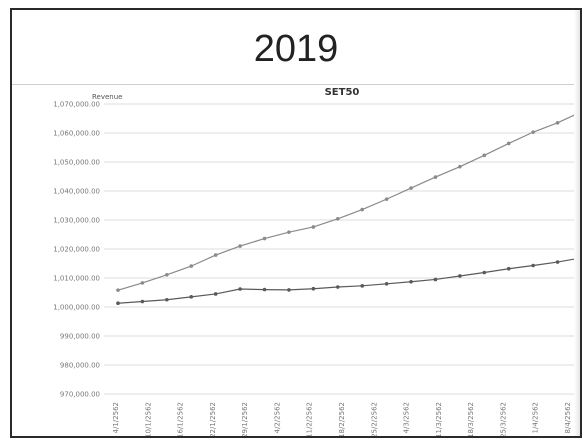 The image size is (584, 441). What do you see at coordinates (568, 417) in the screenshot?
I see `x-tick-label: 8/4/2562` at bounding box center [568, 417].